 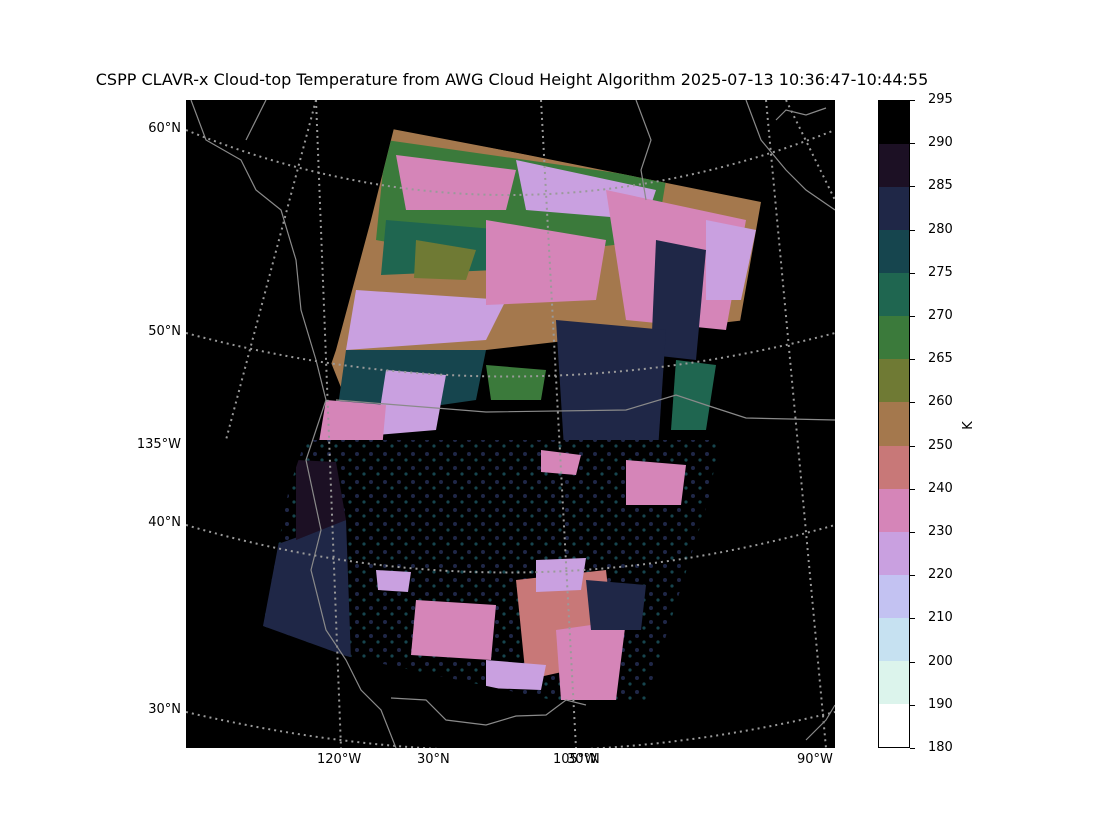 What do you see at coordinates (940, 704) in the screenshot?
I see `colorbar-tick-label: 190` at bounding box center [940, 704].